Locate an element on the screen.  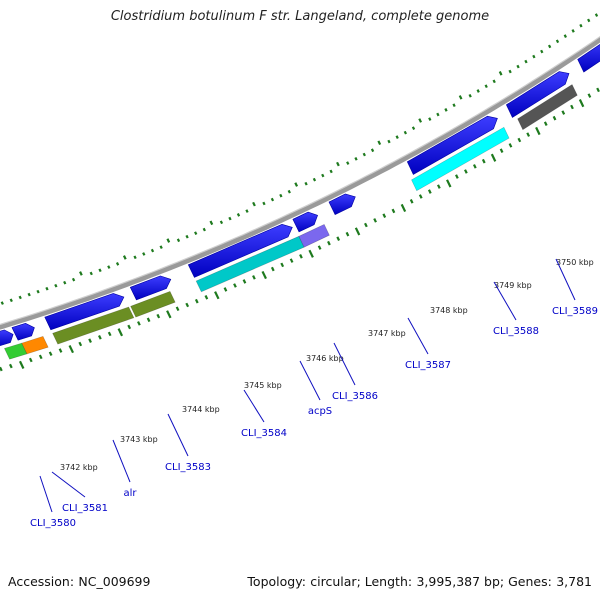
gene-label: CLI_3586 is located at coordinates (355, 396).